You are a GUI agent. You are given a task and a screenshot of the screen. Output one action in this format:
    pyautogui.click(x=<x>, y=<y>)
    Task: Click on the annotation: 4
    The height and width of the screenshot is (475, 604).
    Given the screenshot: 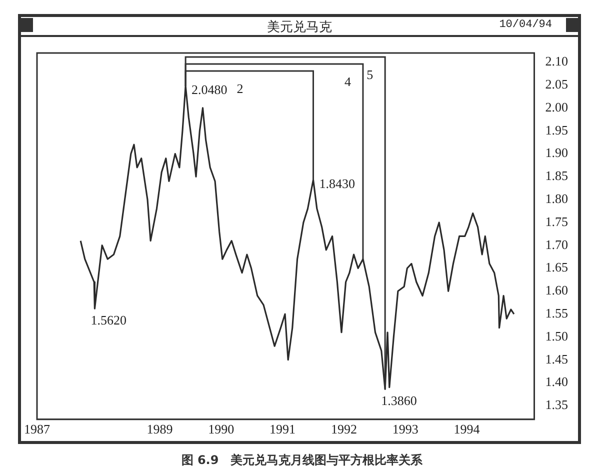 What is the action you would take?
    pyautogui.click(x=348, y=81)
    